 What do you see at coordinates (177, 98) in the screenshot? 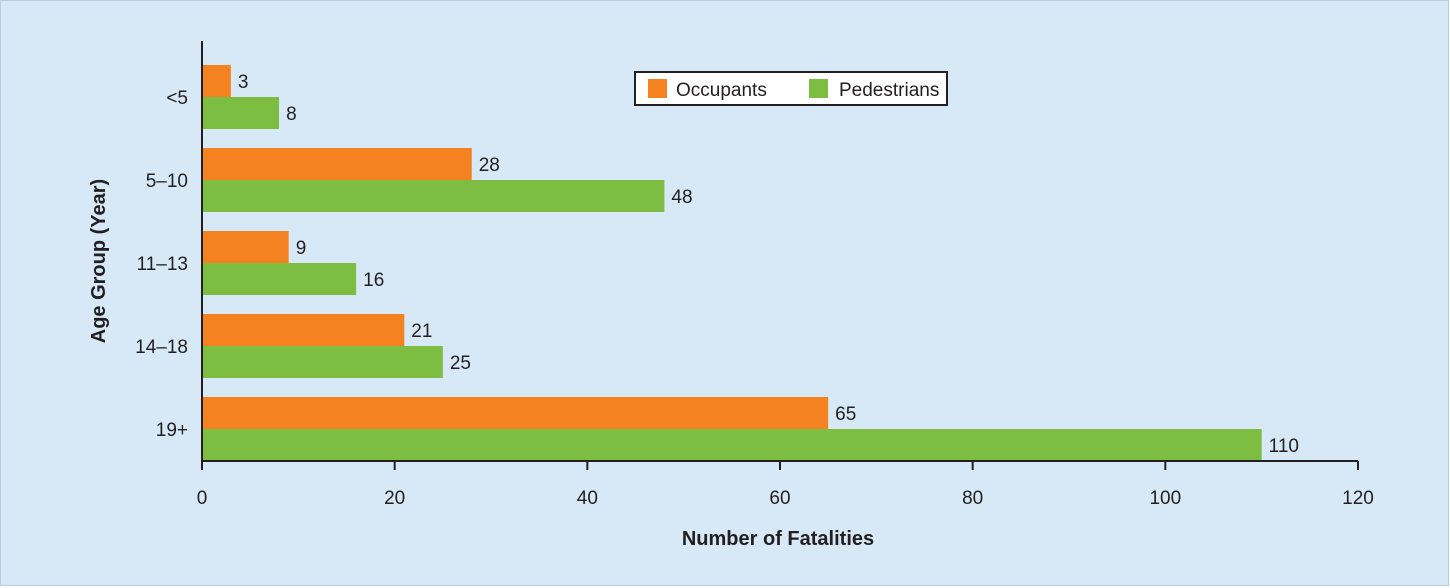
I see `category-label-1: <5` at bounding box center [177, 98].